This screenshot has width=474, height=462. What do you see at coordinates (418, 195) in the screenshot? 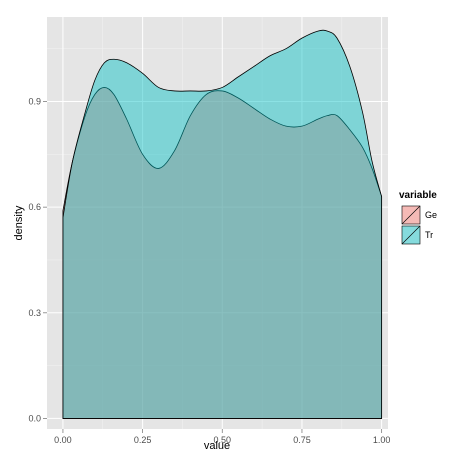
I see `legend-title: variable` at bounding box center [418, 195].